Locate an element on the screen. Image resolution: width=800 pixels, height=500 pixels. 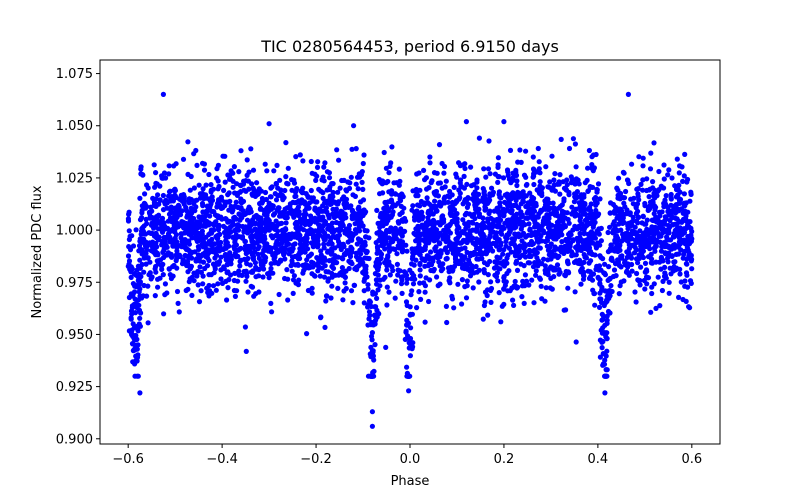
chart-title: TIC 0280564453, period 6.9150 days is located at coordinates (409, 46).